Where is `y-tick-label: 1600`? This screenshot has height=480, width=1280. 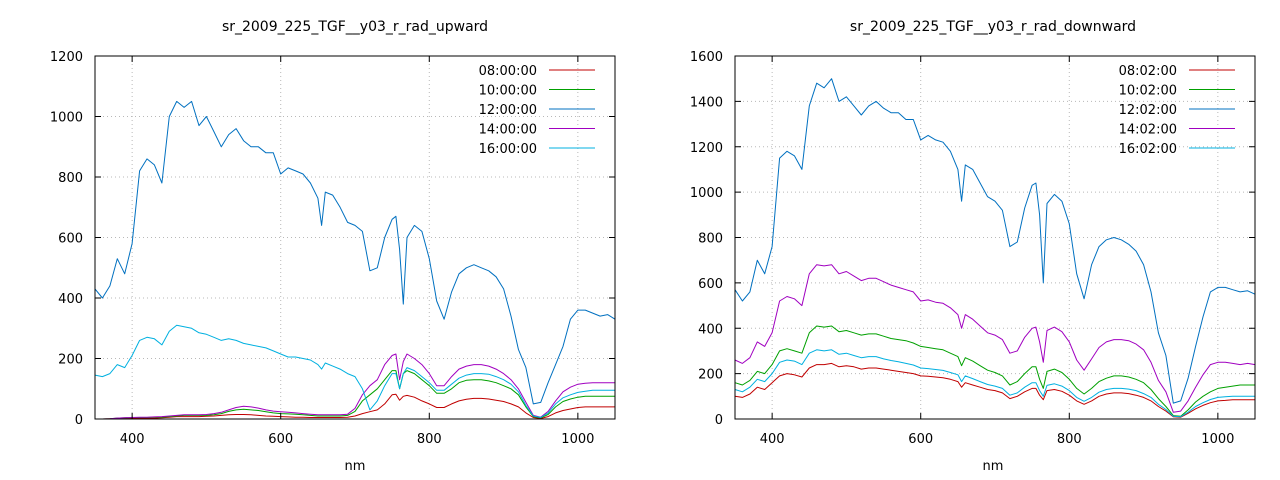 y-tick-label: 1600 is located at coordinates (706, 57).